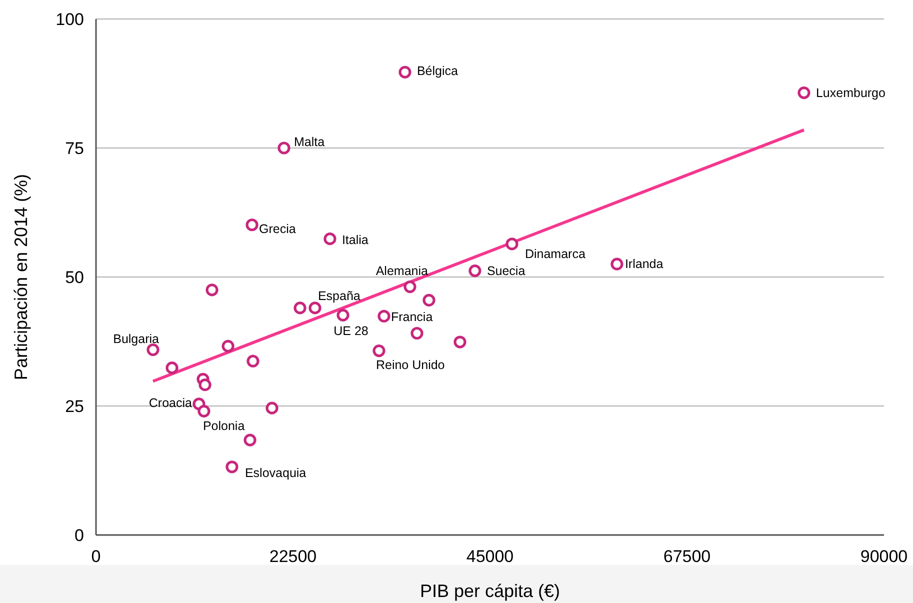 The width and height of the screenshot is (913, 603). What do you see at coordinates (74, 406) in the screenshot?
I see `y-tick-label: 25` at bounding box center [74, 406].